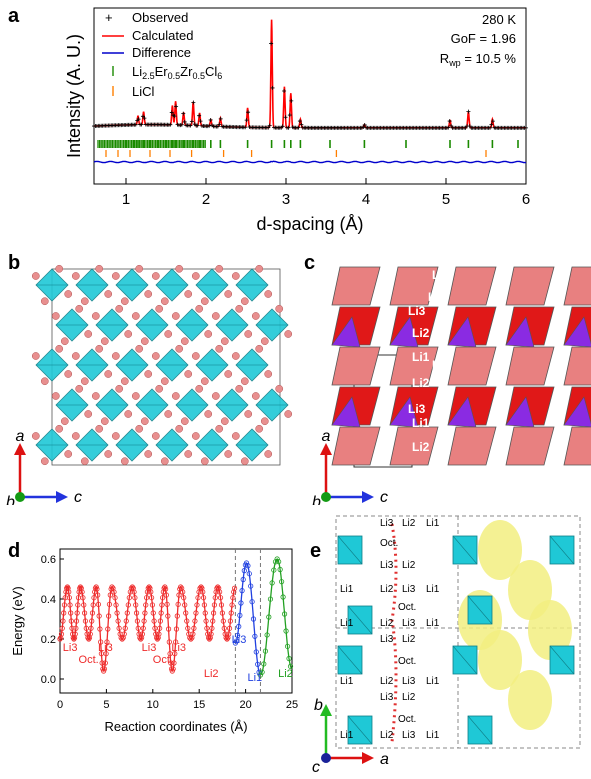 The width and height of the screenshot is (591, 779). What do you see at coordinates (162, 365) in the screenshot?
I see `structure-drawing-b` at bounding box center [162, 365].